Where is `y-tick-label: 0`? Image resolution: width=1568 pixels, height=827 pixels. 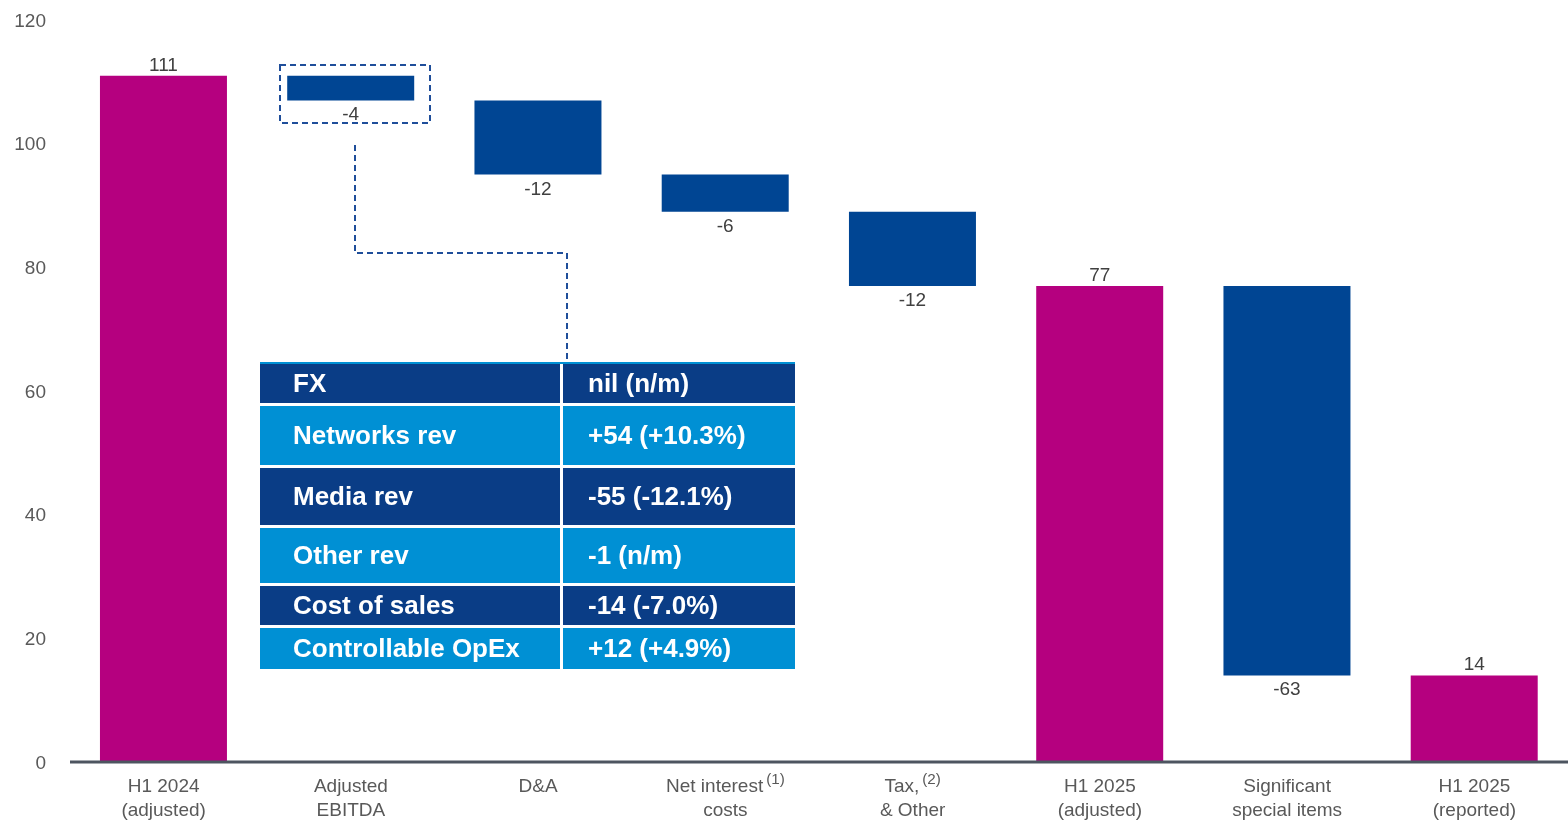
y-tick-label: 0 is located at coordinates (40, 762).